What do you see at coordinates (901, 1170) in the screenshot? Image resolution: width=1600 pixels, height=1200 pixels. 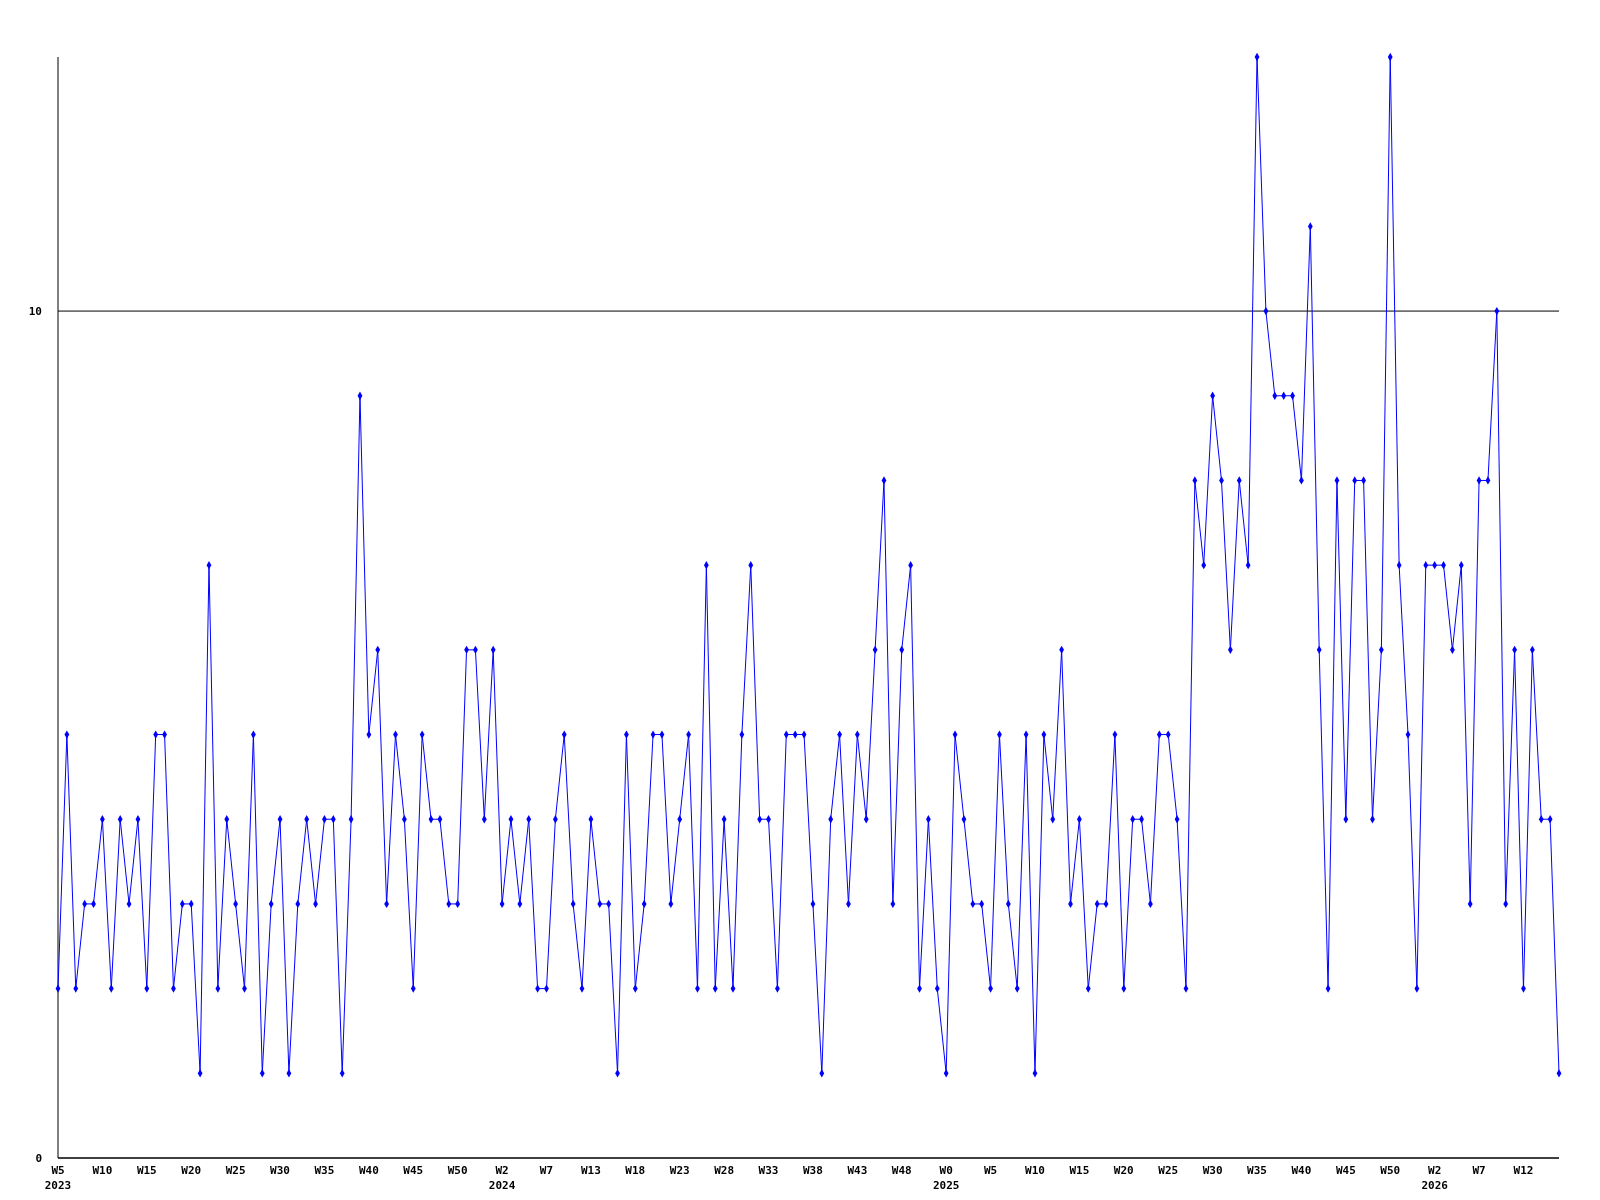 I see `x-tick-label: W48` at bounding box center [901, 1170].